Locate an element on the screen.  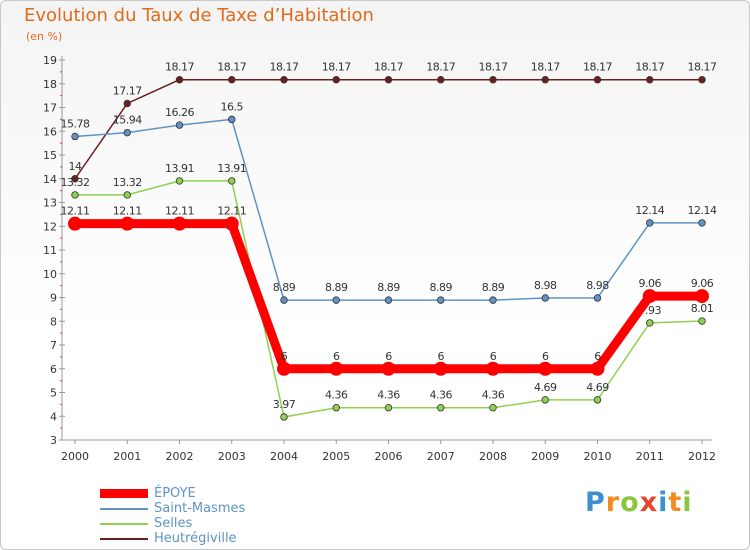
proxiti-logo: Proxiti is located at coordinates (639, 502).